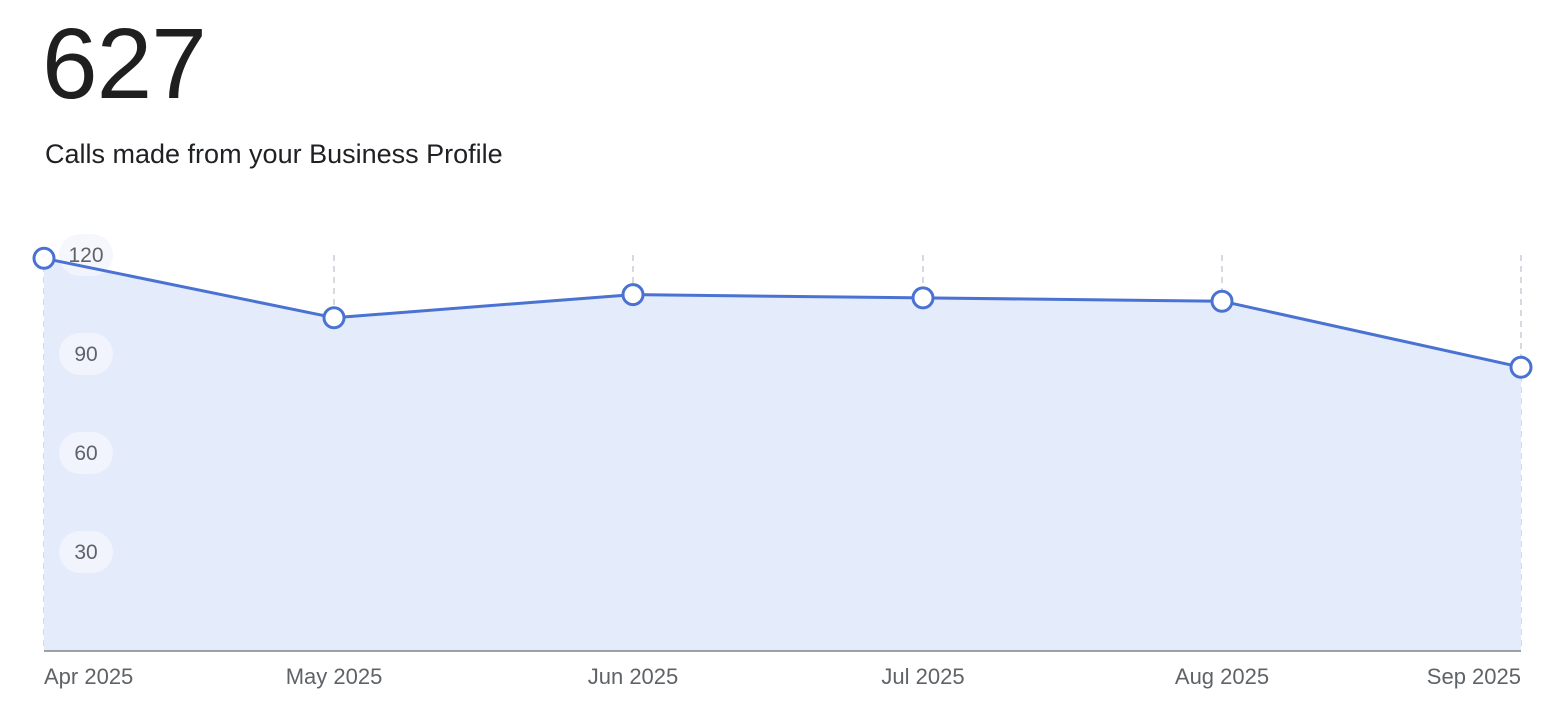  Describe the element at coordinates (85, 255) in the screenshot. I see `y-tick-label: 120` at that location.